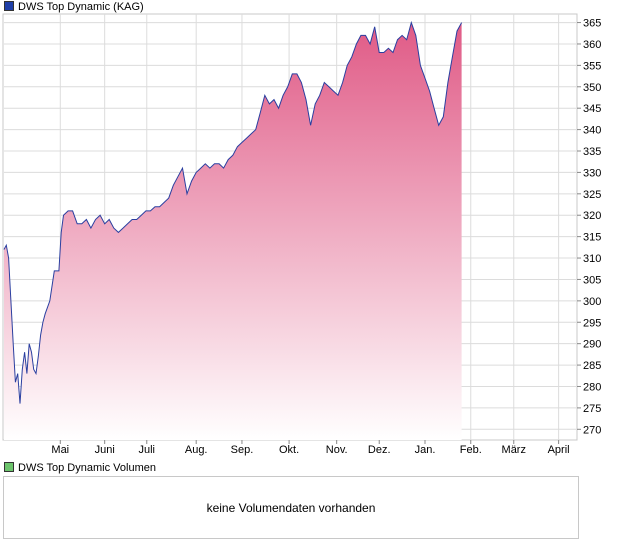  What do you see at coordinates (592, 302) in the screenshot?
I see `y-tick-label: 300` at bounding box center [592, 302].